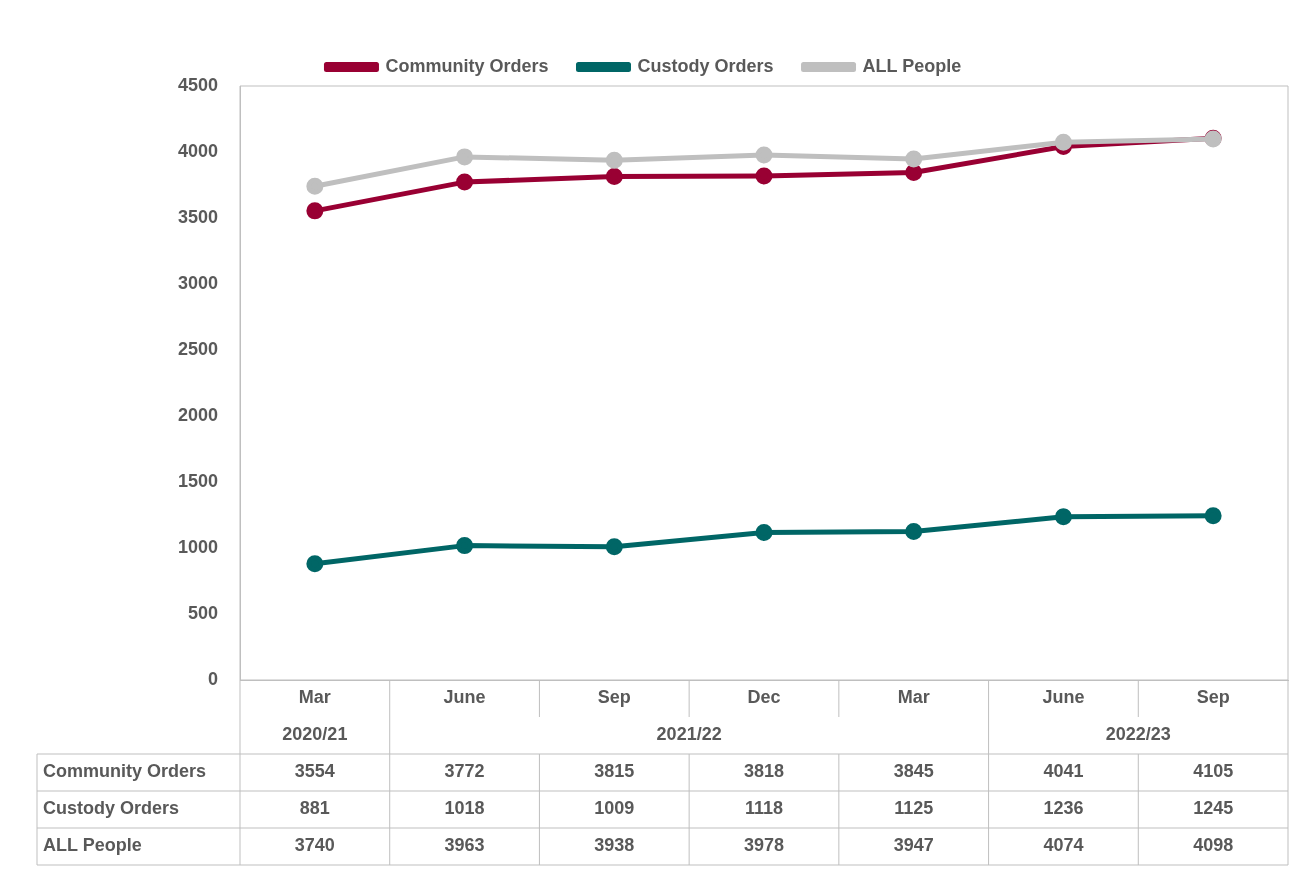 The height and width of the screenshot is (873, 1306). I want to click on y-tick-label: 2500, so click(197, 348).